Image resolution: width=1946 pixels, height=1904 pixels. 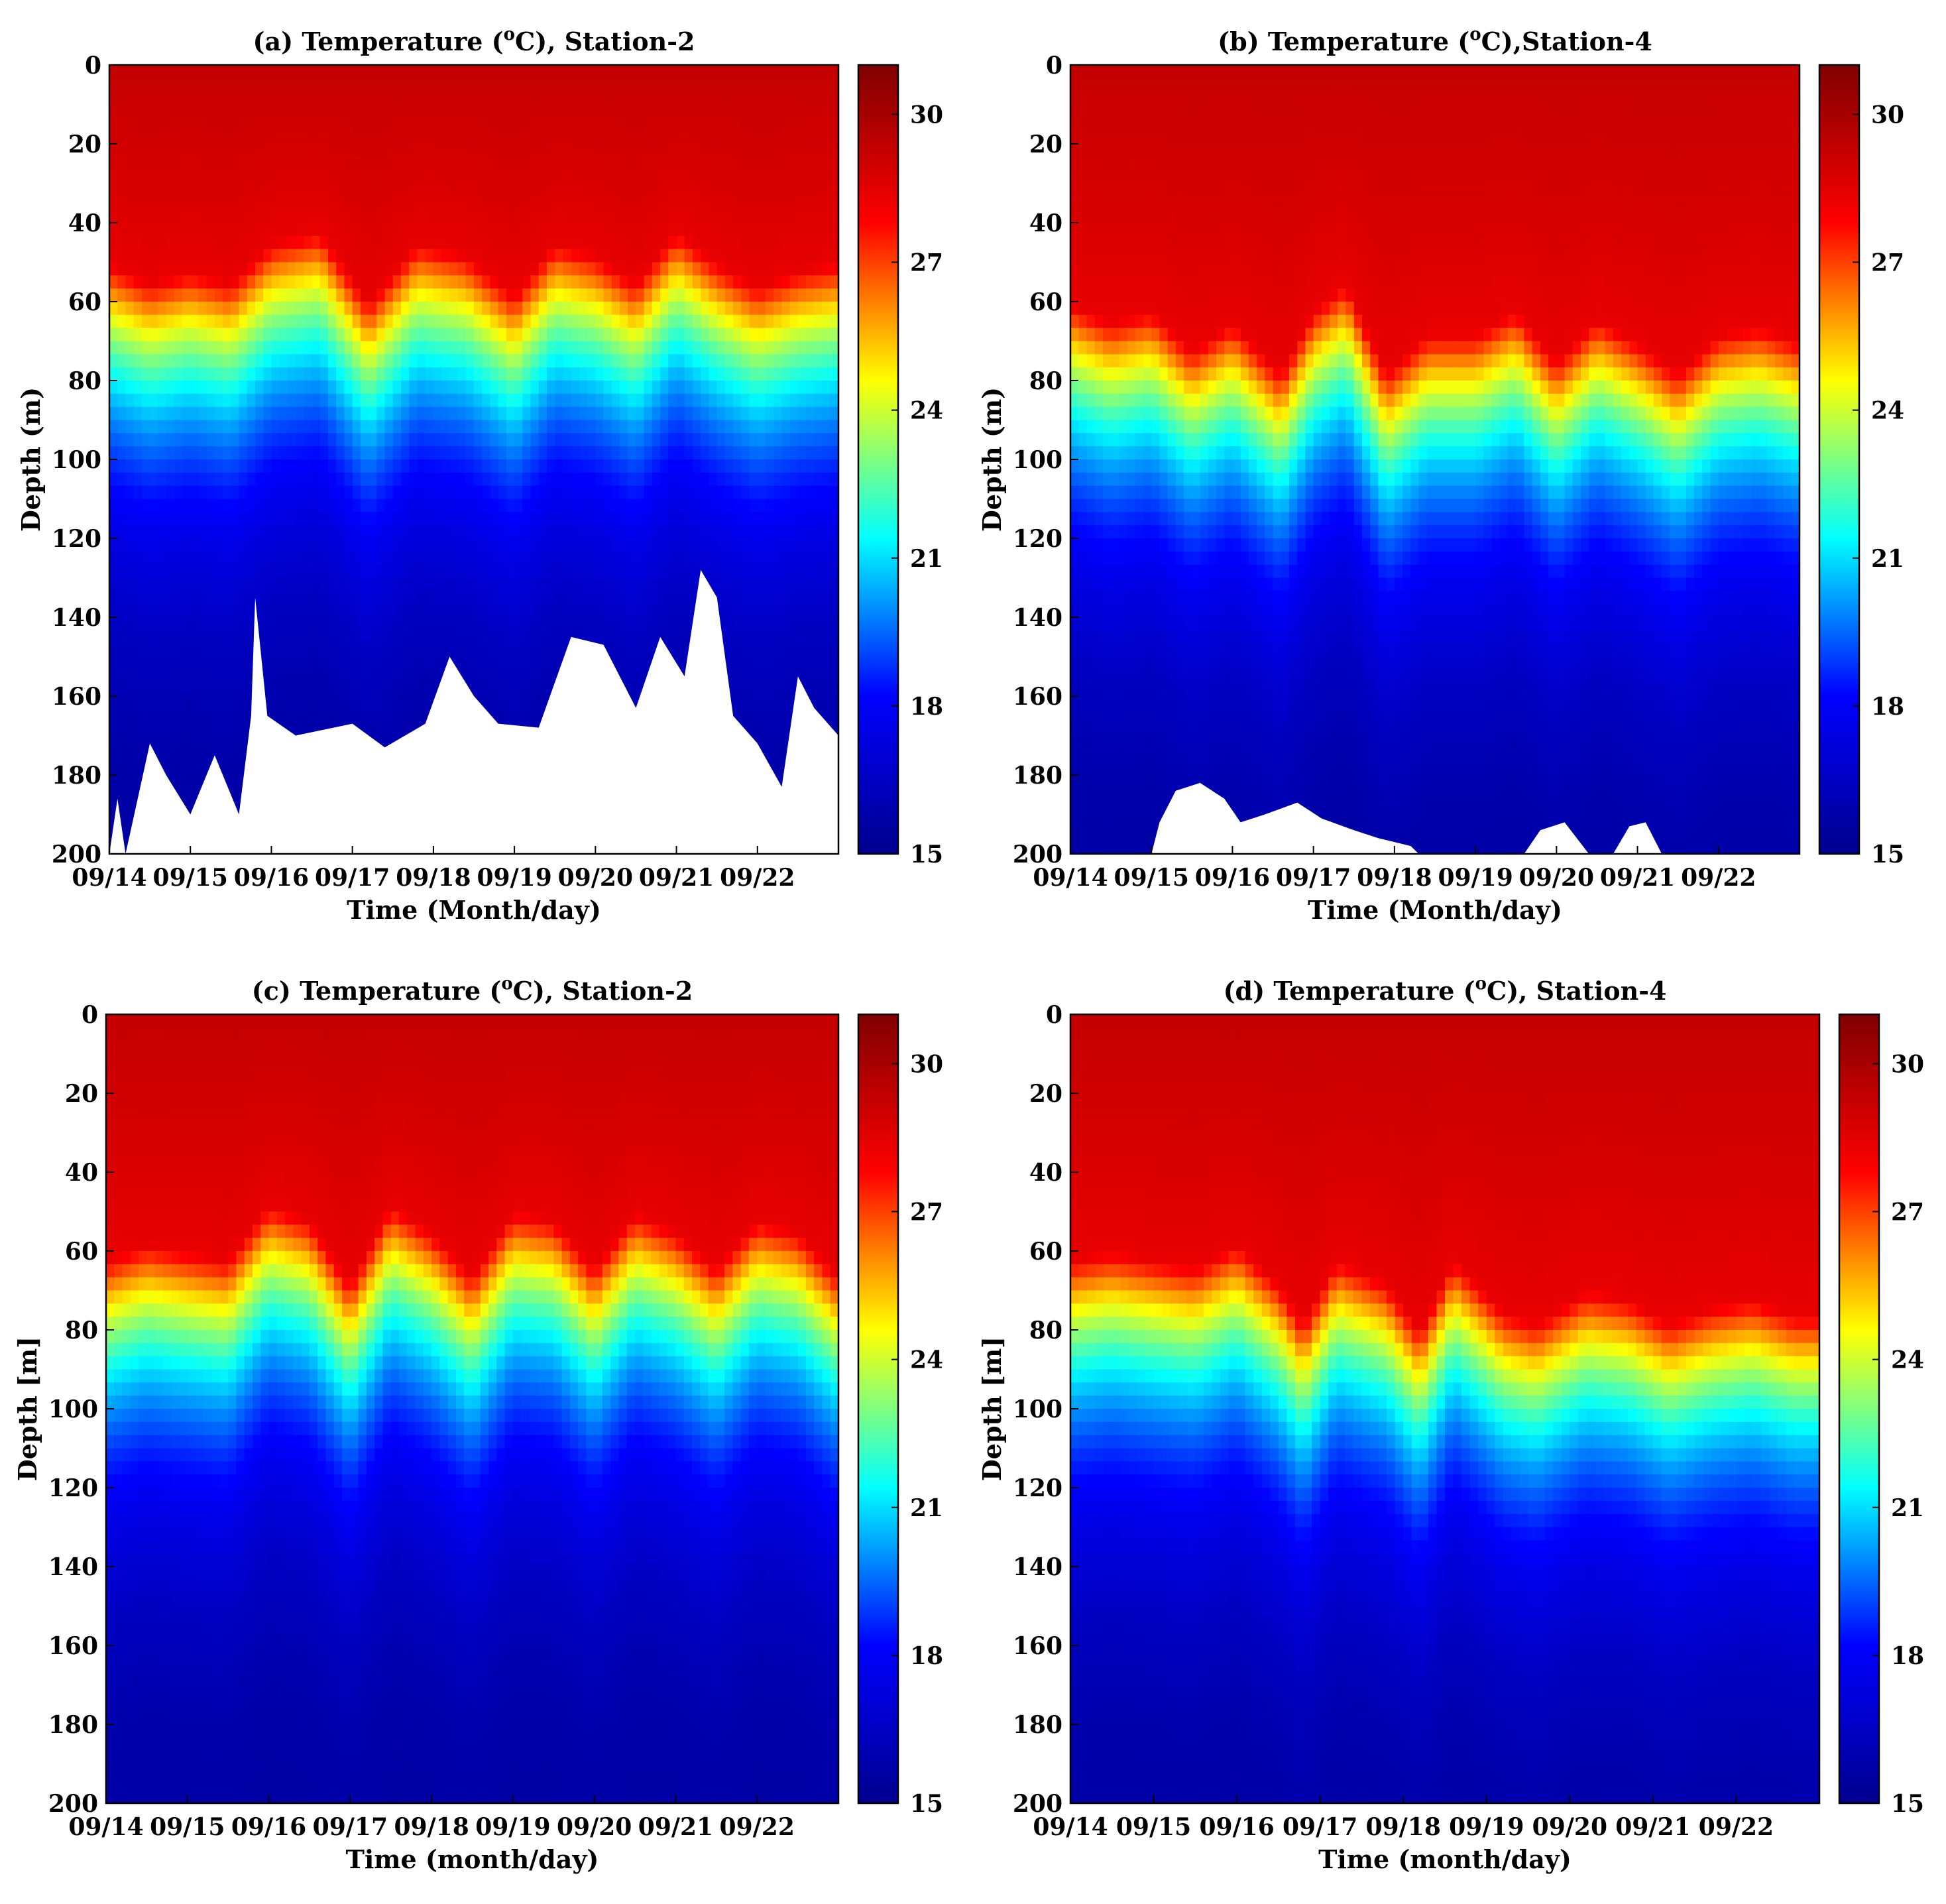 What do you see at coordinates (1394, 878) in the screenshot?
I see `x-tick-label-b-4: 09/18` at bounding box center [1394, 878].